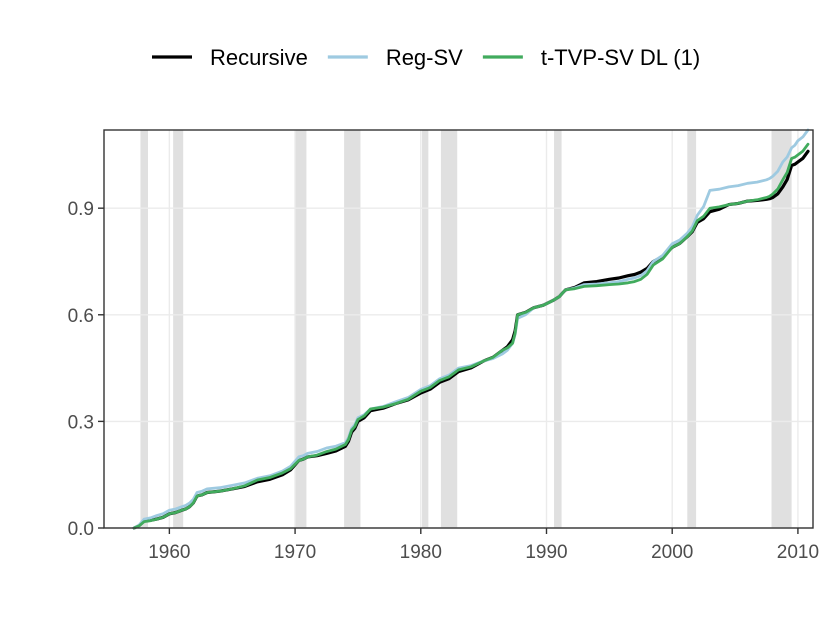  I want to click on x-tick-label: 2010, so click(798, 552).